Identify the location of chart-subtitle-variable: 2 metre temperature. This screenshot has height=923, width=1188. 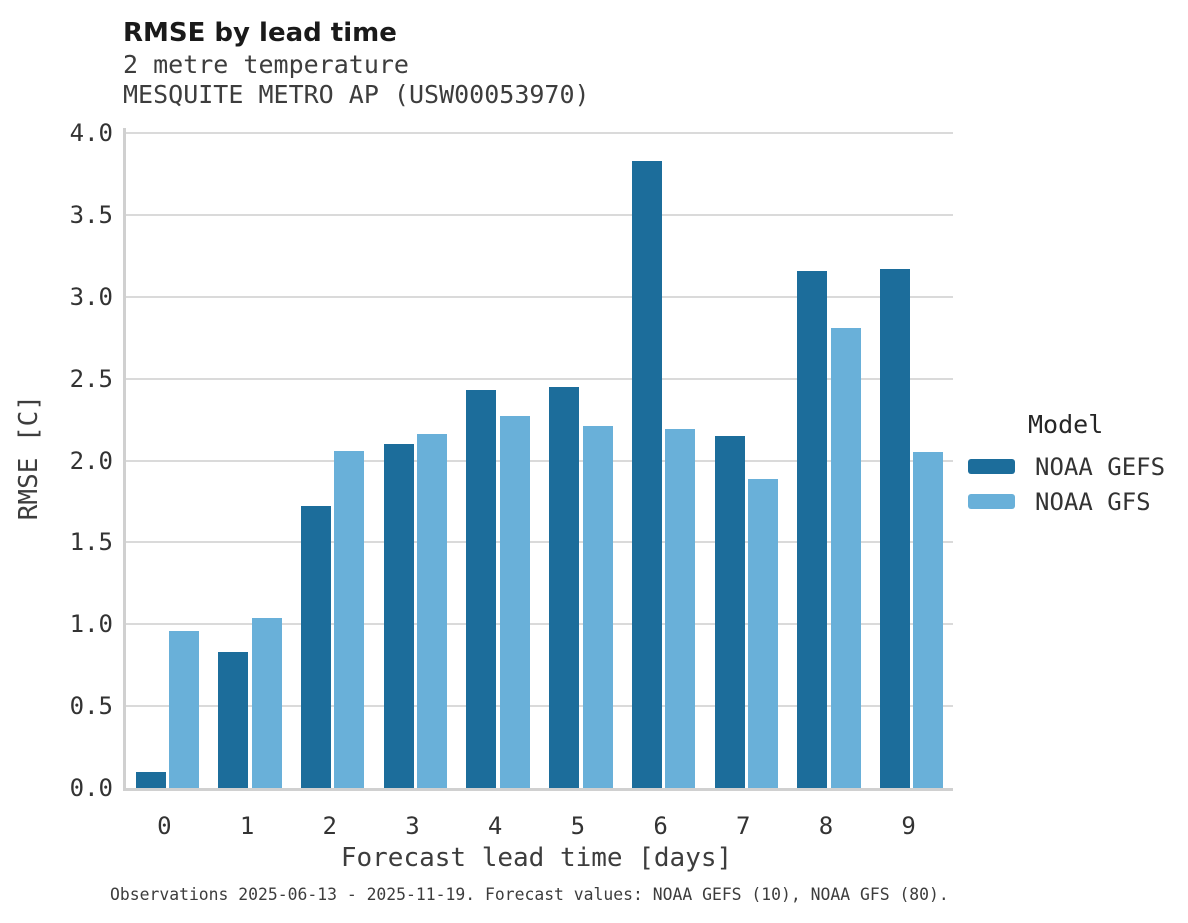
(266, 64).